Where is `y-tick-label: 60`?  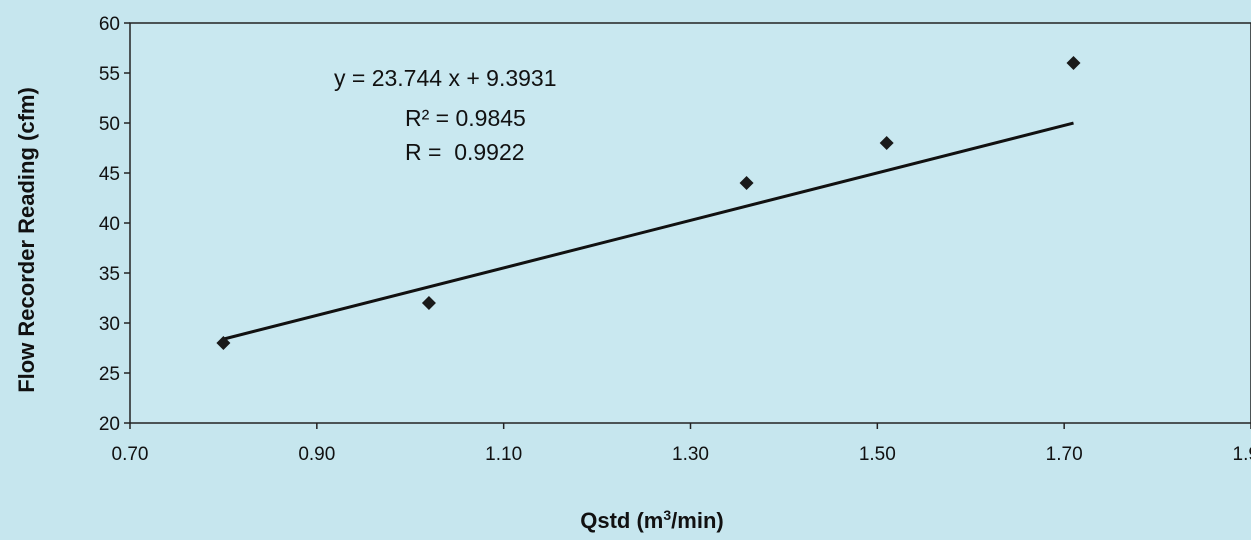 y-tick-label: 60 is located at coordinates (109, 24).